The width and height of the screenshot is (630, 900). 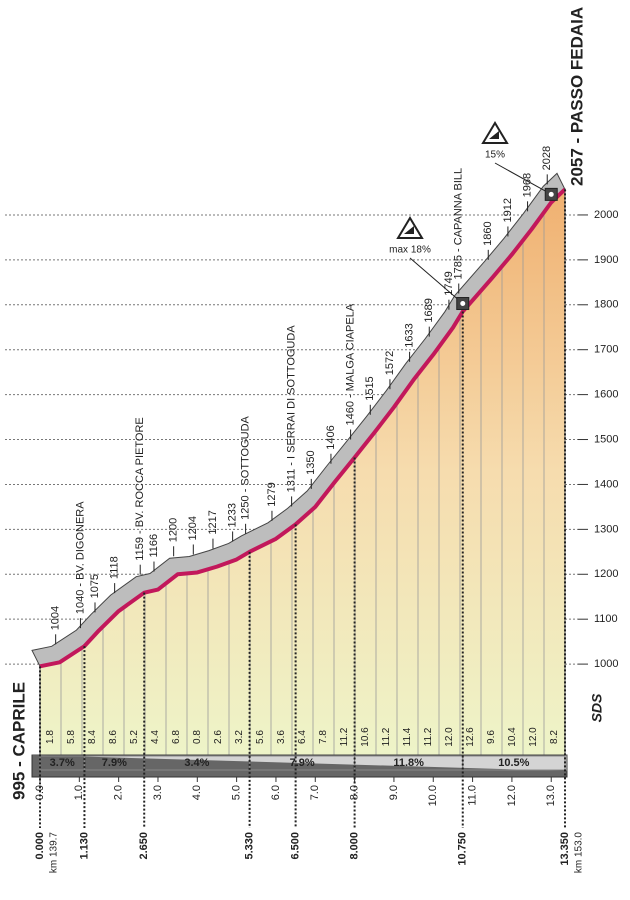 What do you see at coordinates (513, 763) in the screenshot?
I see `section-label: 10.5%` at bounding box center [513, 763].